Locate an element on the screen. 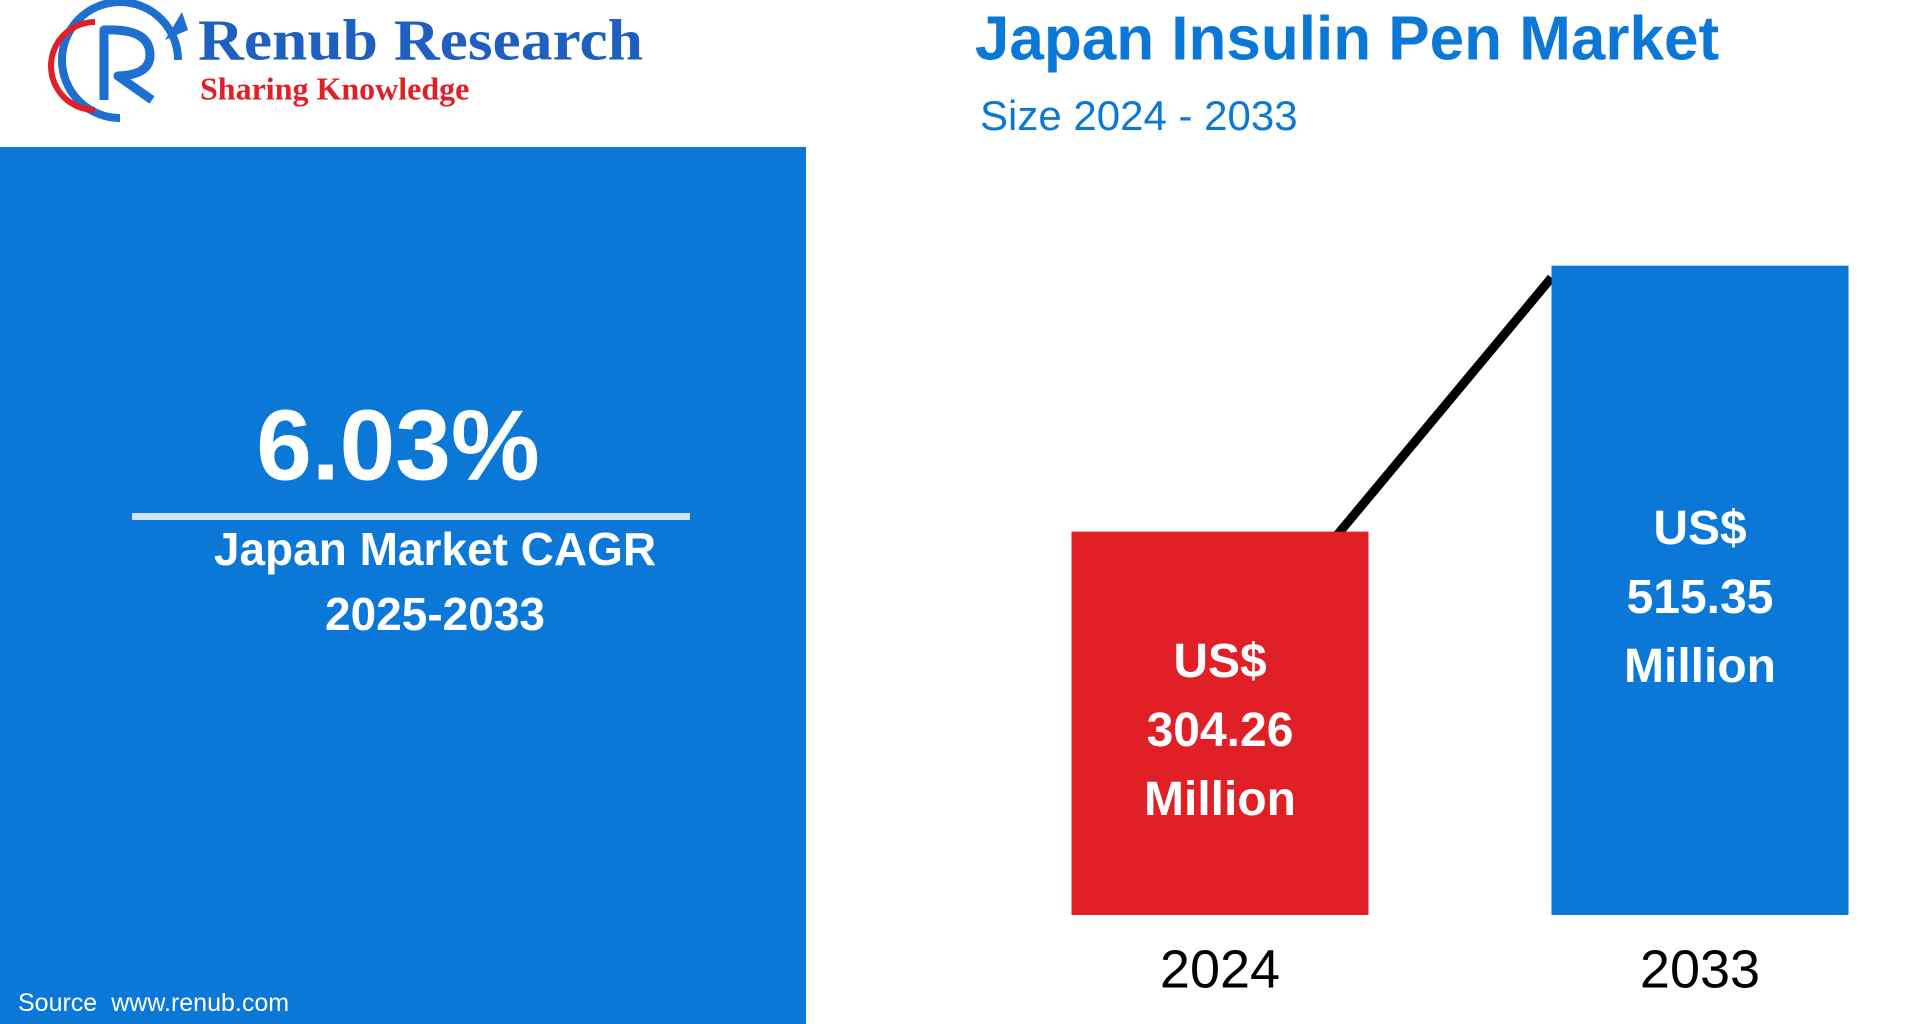 The height and width of the screenshot is (1024, 1920). source: Source www.renub.com is located at coordinates (153, 1003).